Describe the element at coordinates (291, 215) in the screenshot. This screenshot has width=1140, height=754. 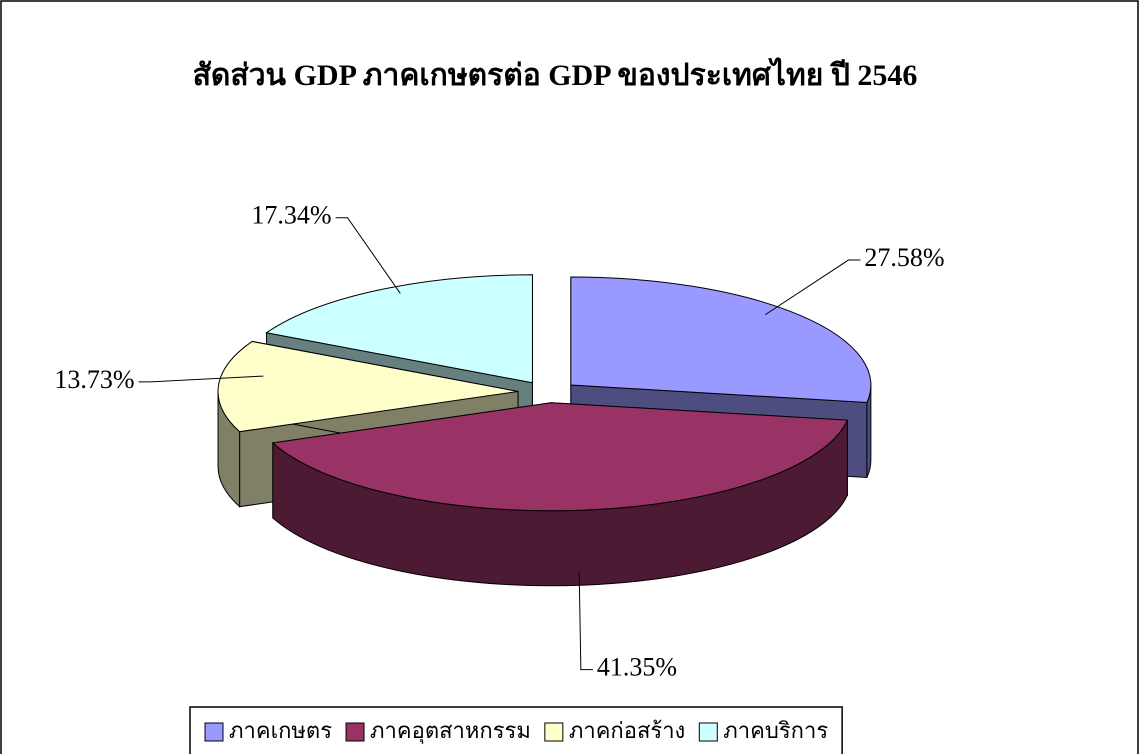
I see `data-label: 17.34%` at that location.